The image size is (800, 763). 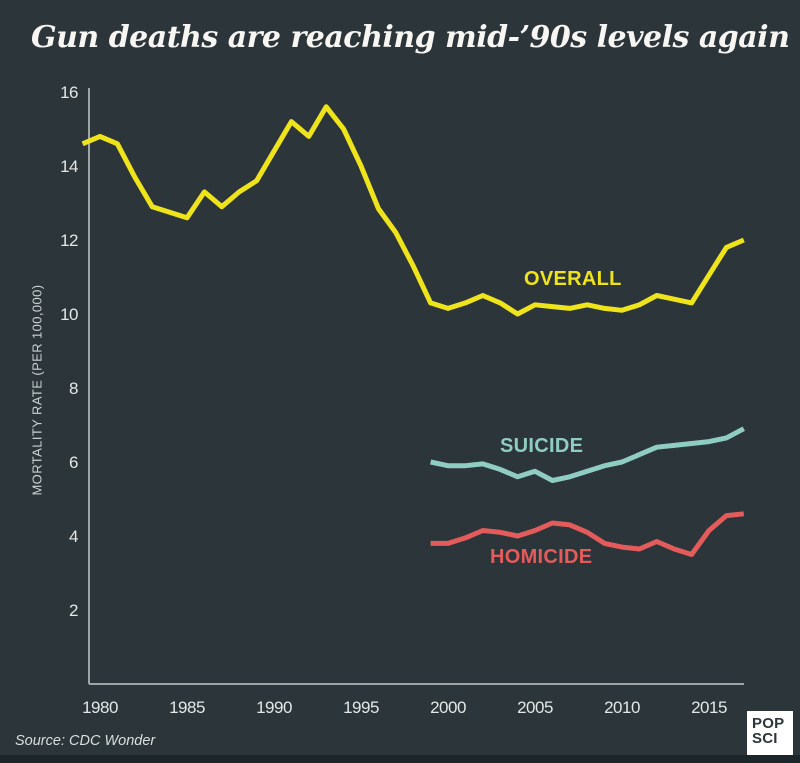 I want to click on homicide-line, so click(x=587, y=534).